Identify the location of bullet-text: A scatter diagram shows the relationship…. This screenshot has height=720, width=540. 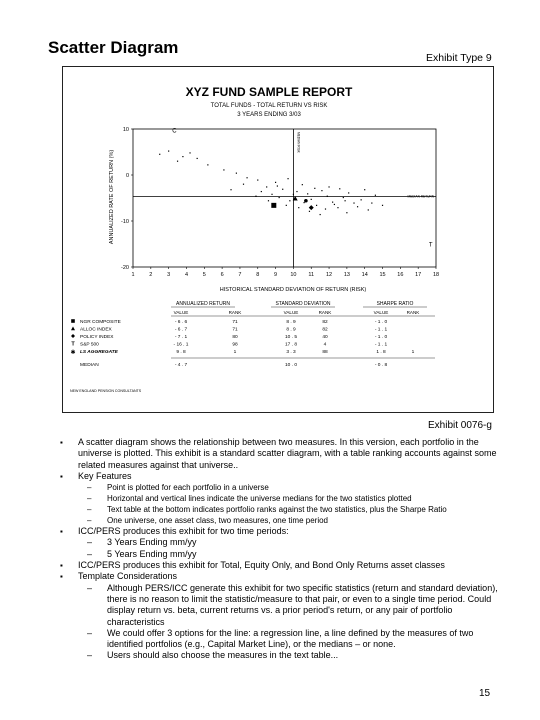
(287, 453).